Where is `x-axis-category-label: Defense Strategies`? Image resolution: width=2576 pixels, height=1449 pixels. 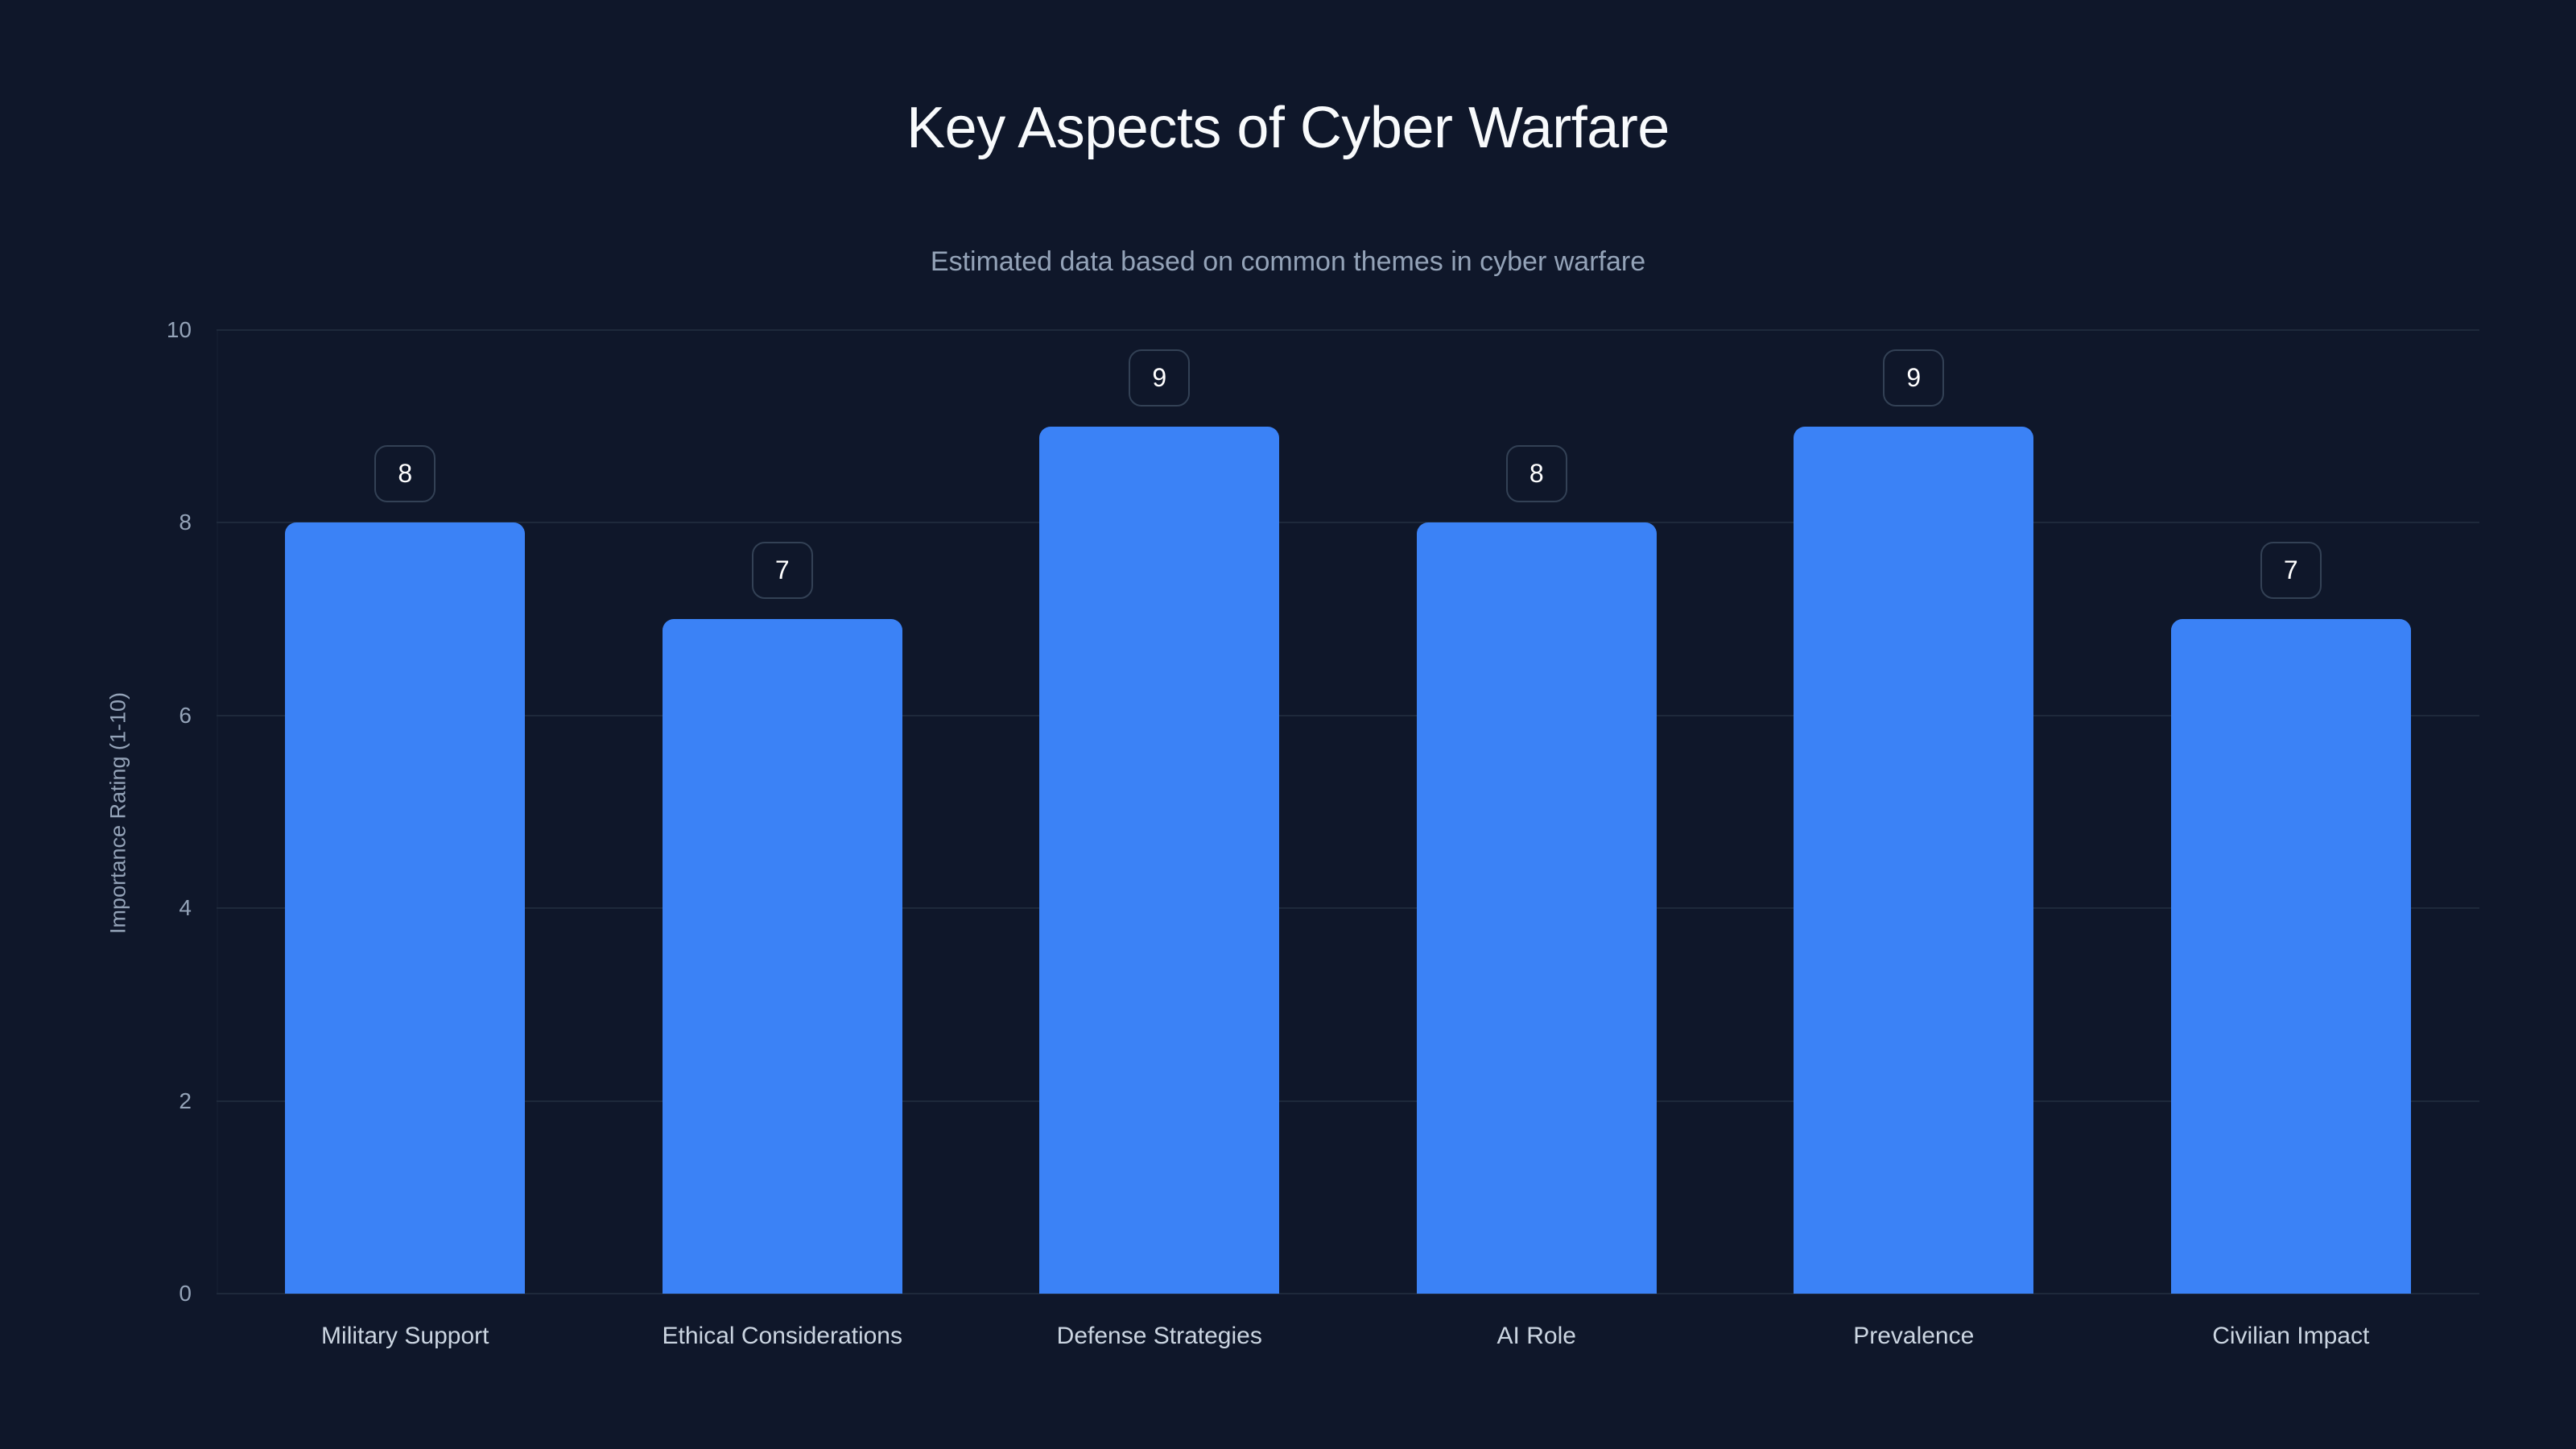
x-axis-category-label: Defense Strategies is located at coordinates (1159, 1336).